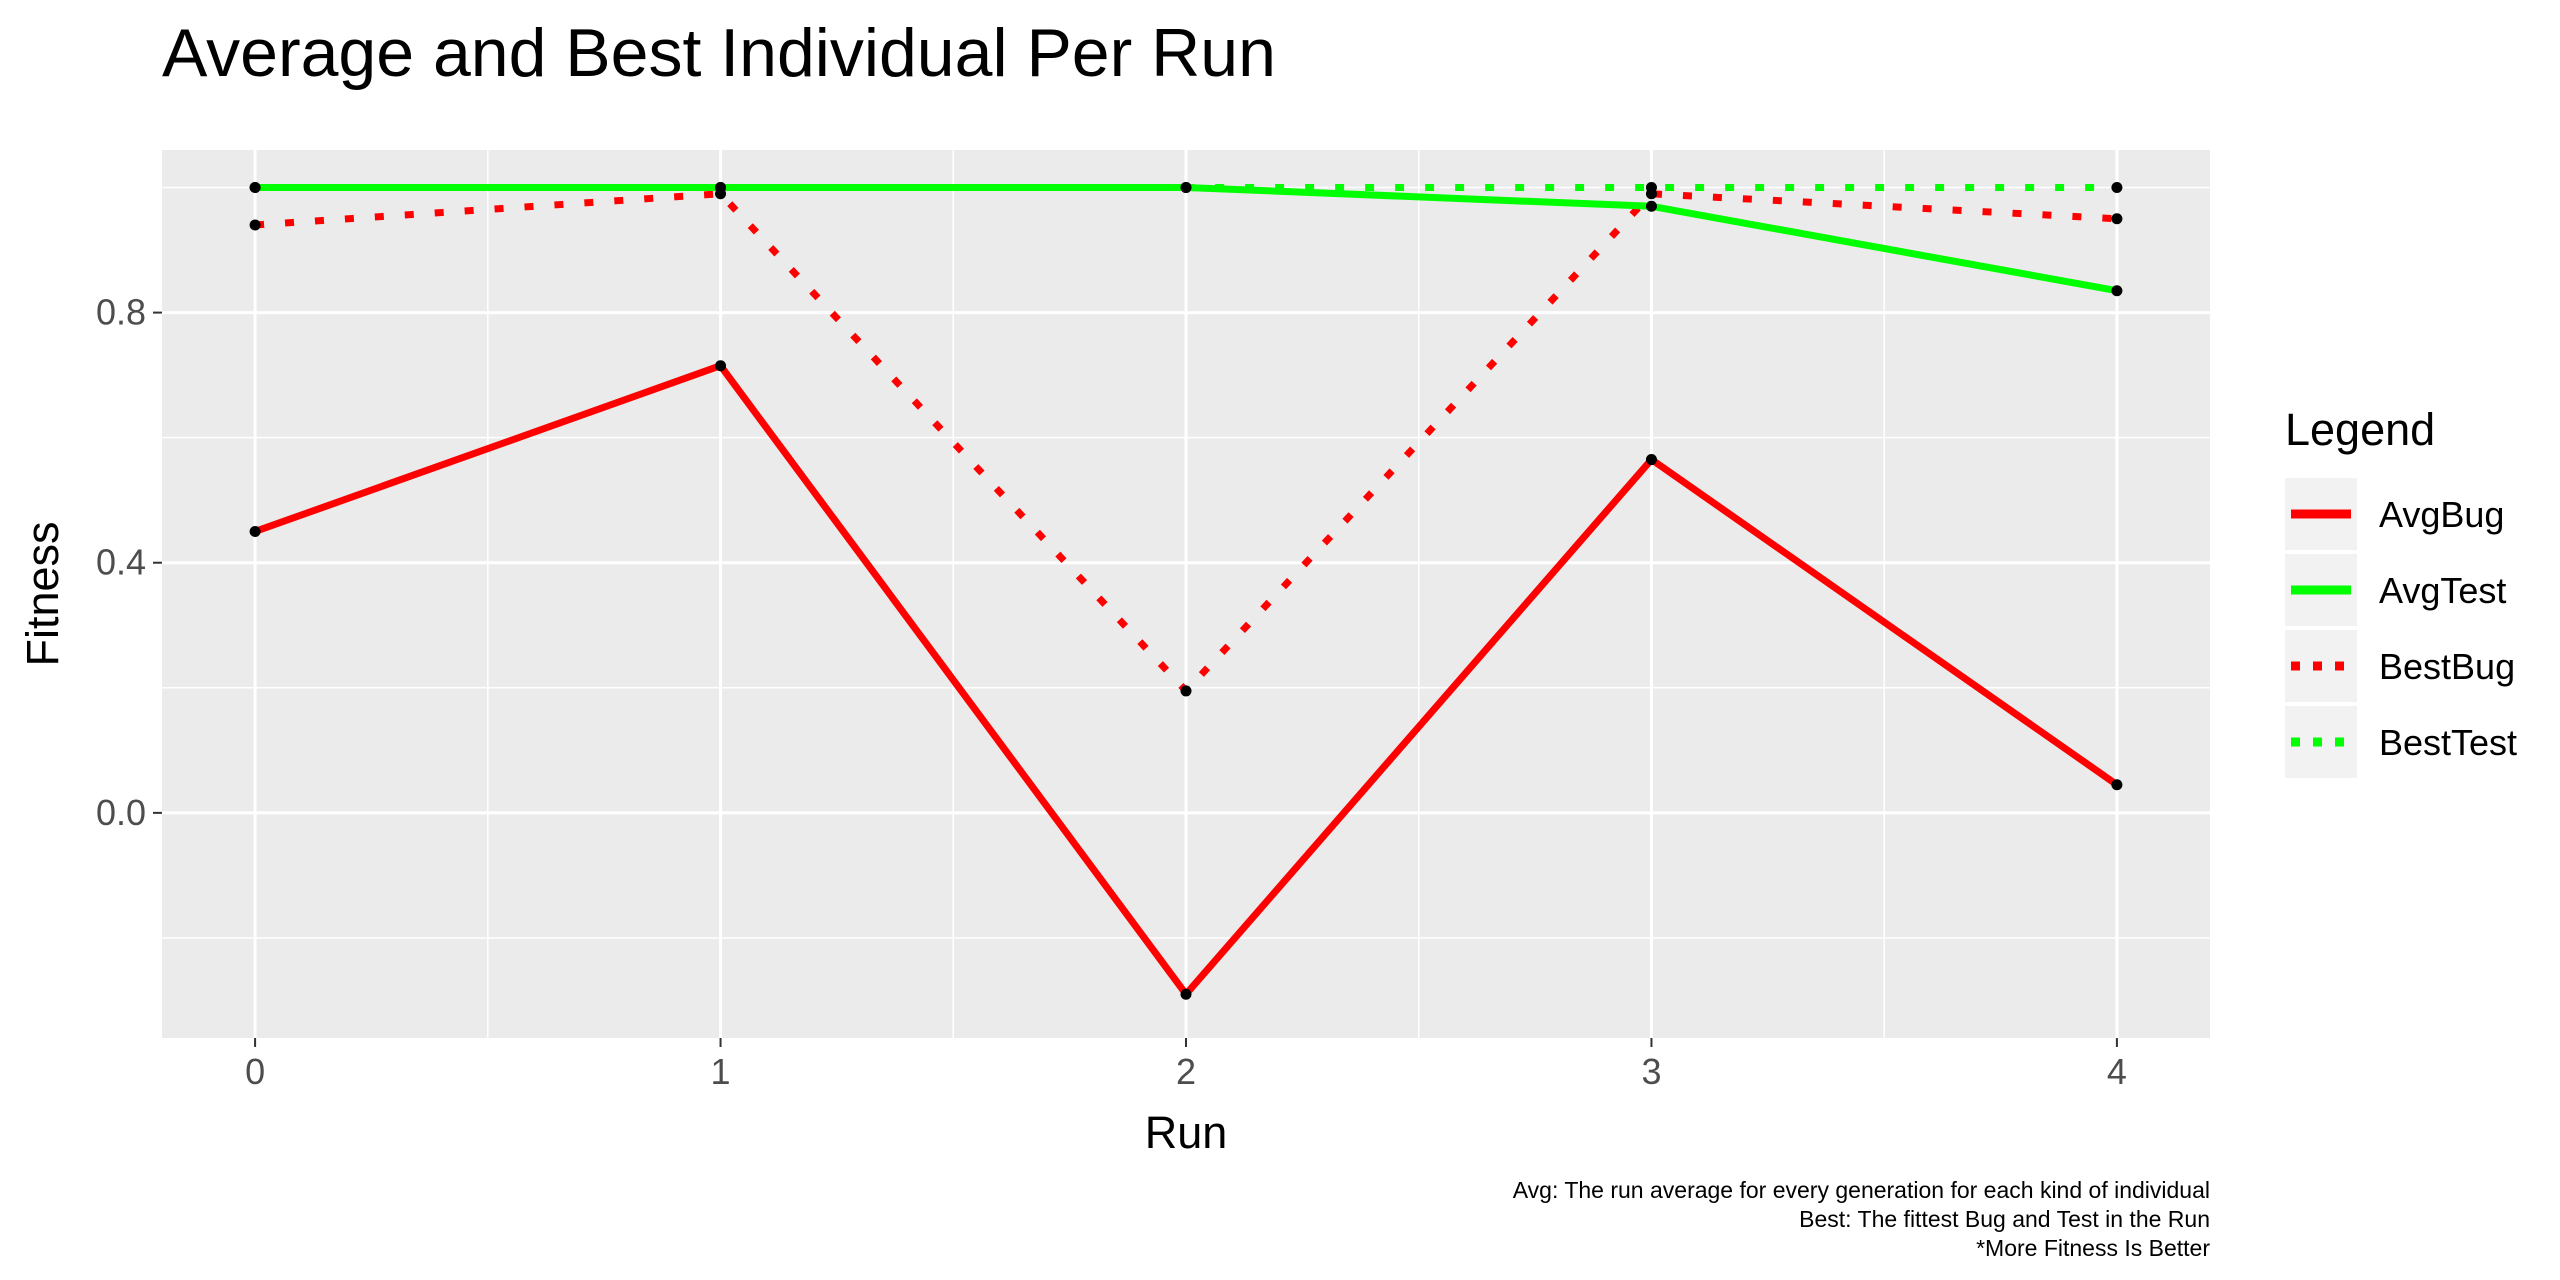 The height and width of the screenshot is (1280, 2560). Describe the element at coordinates (255, 1071) in the screenshot. I see `x-tick-label: 0` at that location.